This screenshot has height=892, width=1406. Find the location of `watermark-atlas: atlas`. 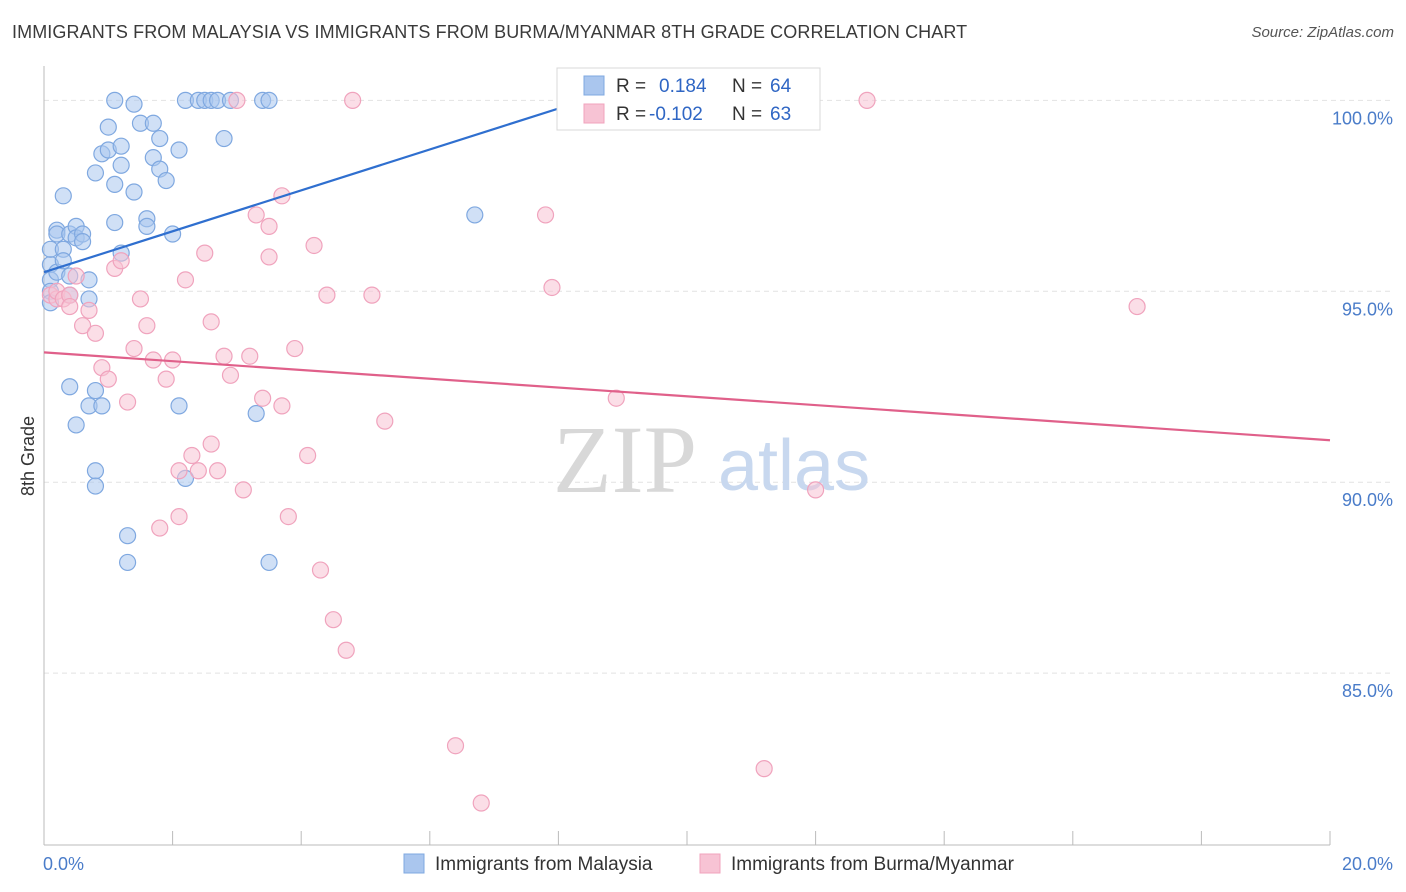

watermark-atlas: atlas is located at coordinates (794, 466).